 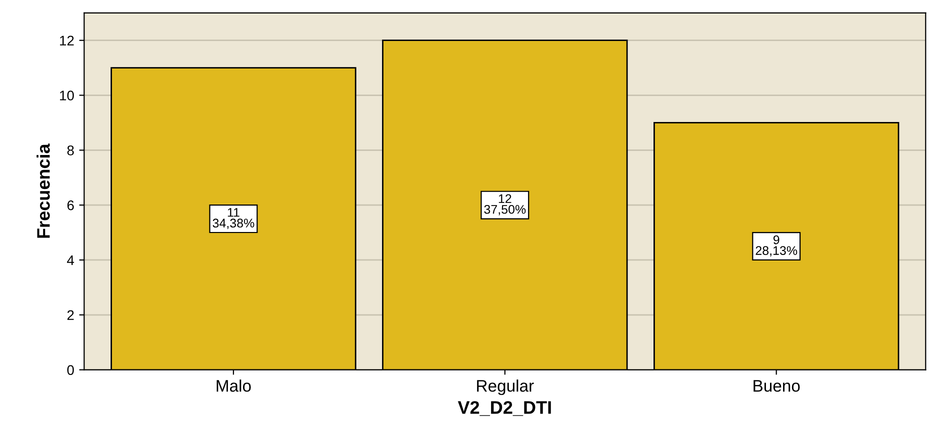 What do you see at coordinates (70, 205) in the screenshot?
I see `y-tick-label: 6` at bounding box center [70, 205].